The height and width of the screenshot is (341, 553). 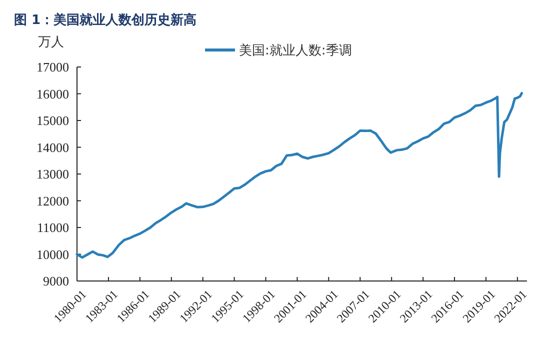 I want to click on y-tick-label: 15000, so click(x=52, y=120).